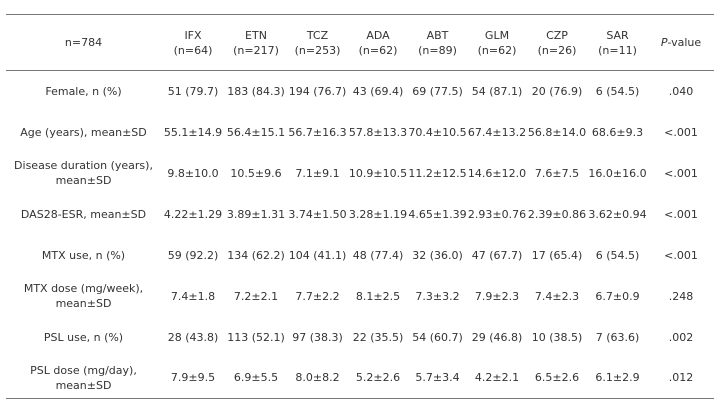 Image resolution: width=720 pixels, height=405 pixels. What do you see at coordinates (437, 255) in the screenshot?
I see `table-cell: 32 (36.0)` at bounding box center [437, 255].